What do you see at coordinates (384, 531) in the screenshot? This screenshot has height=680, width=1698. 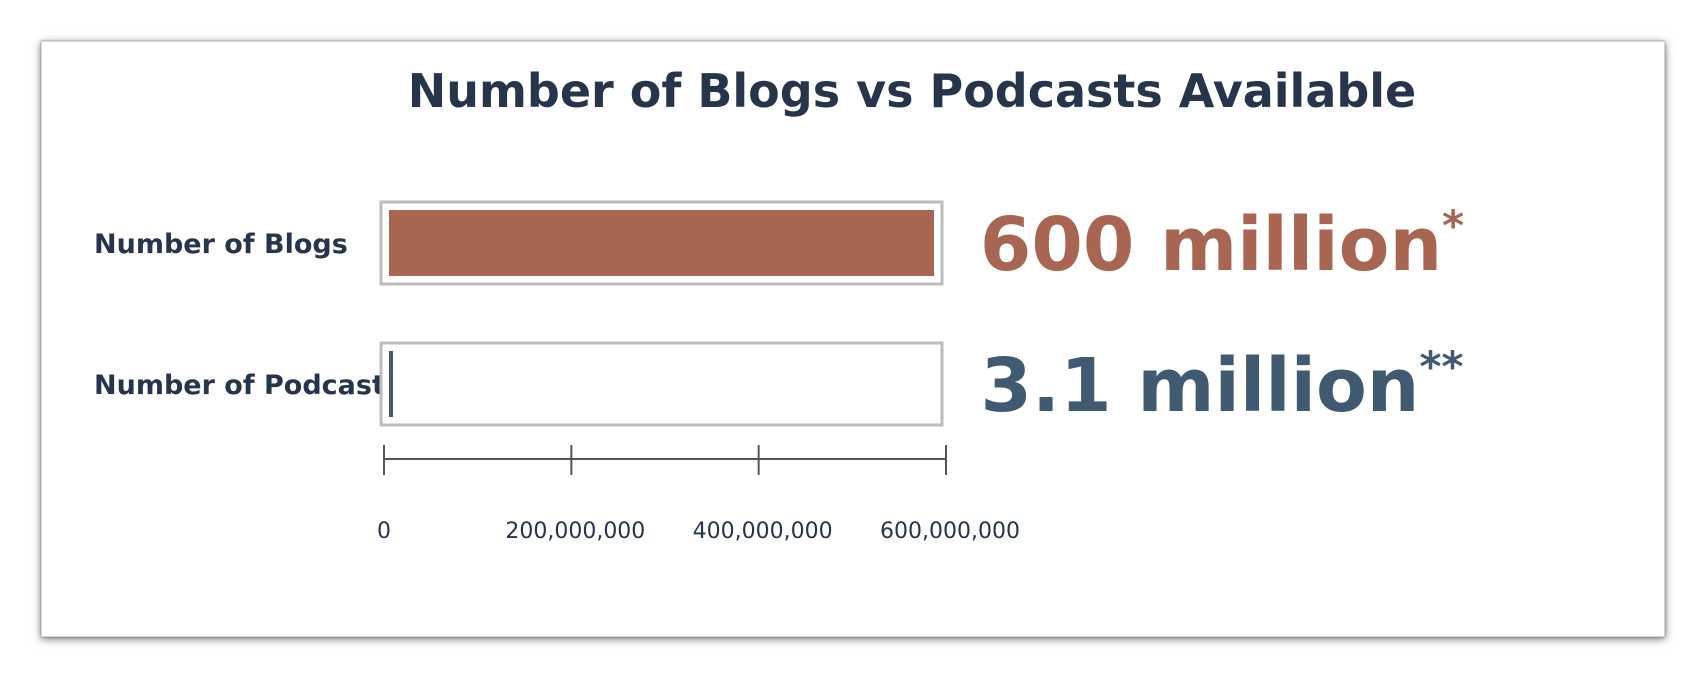 I see `x-tick-label: 0` at bounding box center [384, 531].